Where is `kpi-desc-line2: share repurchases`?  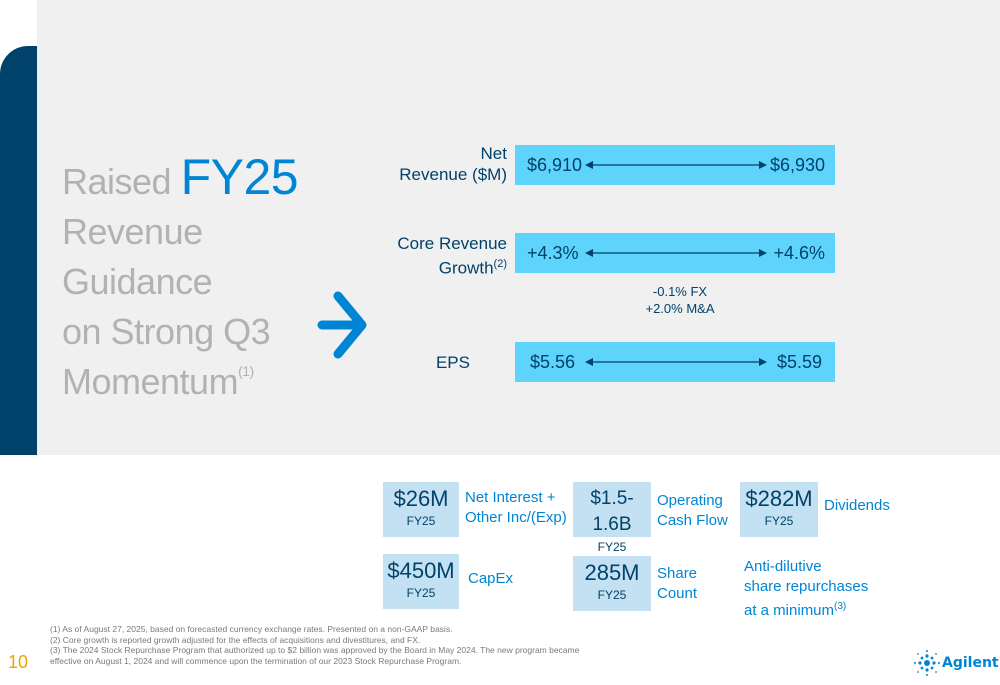 kpi-desc-line2: share repurchases is located at coordinates (806, 586).